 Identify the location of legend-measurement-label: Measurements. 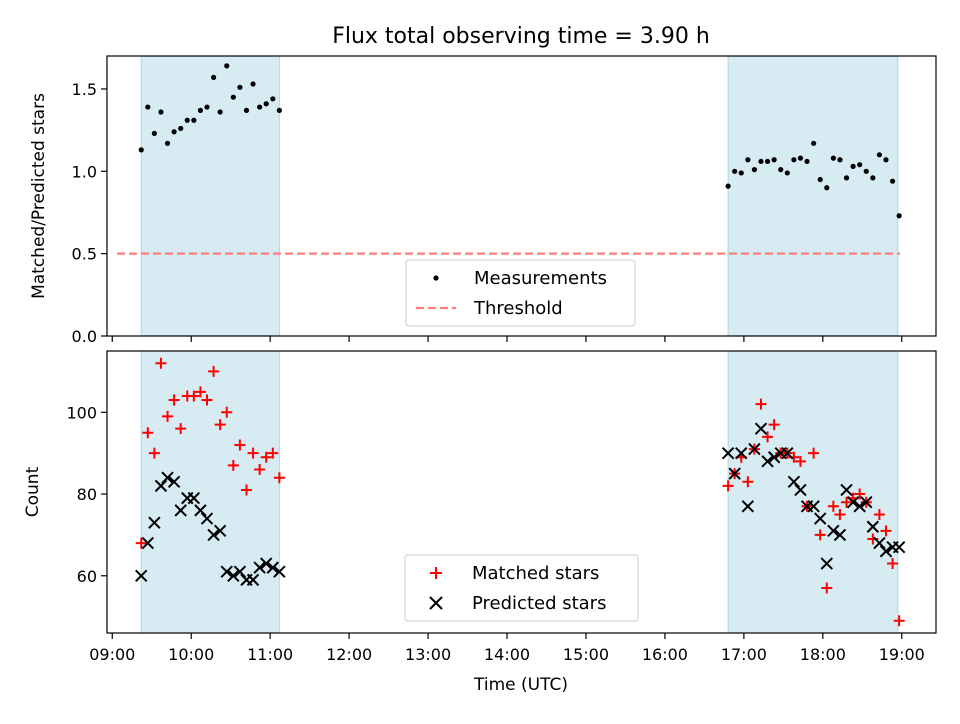
(540, 278).